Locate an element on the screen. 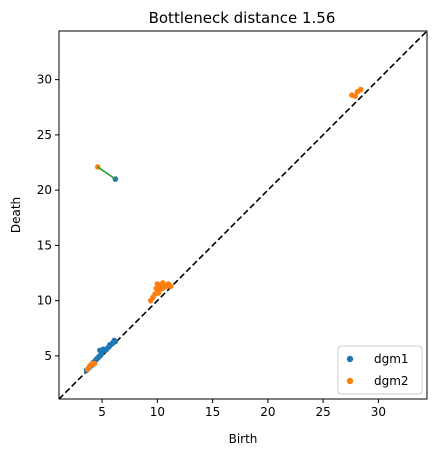 The width and height of the screenshot is (436, 455). y-tick-label-25: 25 is located at coordinates (44, 135).